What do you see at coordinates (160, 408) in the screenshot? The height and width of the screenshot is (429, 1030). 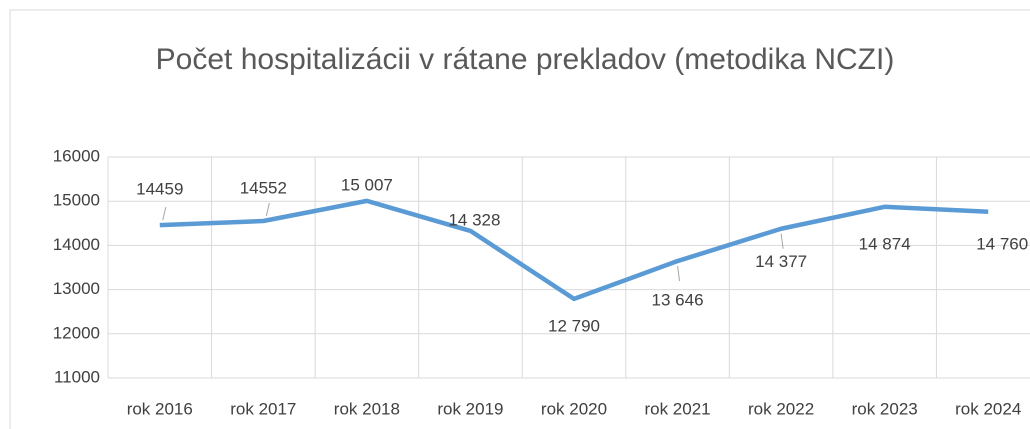 I see `x-tick-label: rok 2016` at bounding box center [160, 408].